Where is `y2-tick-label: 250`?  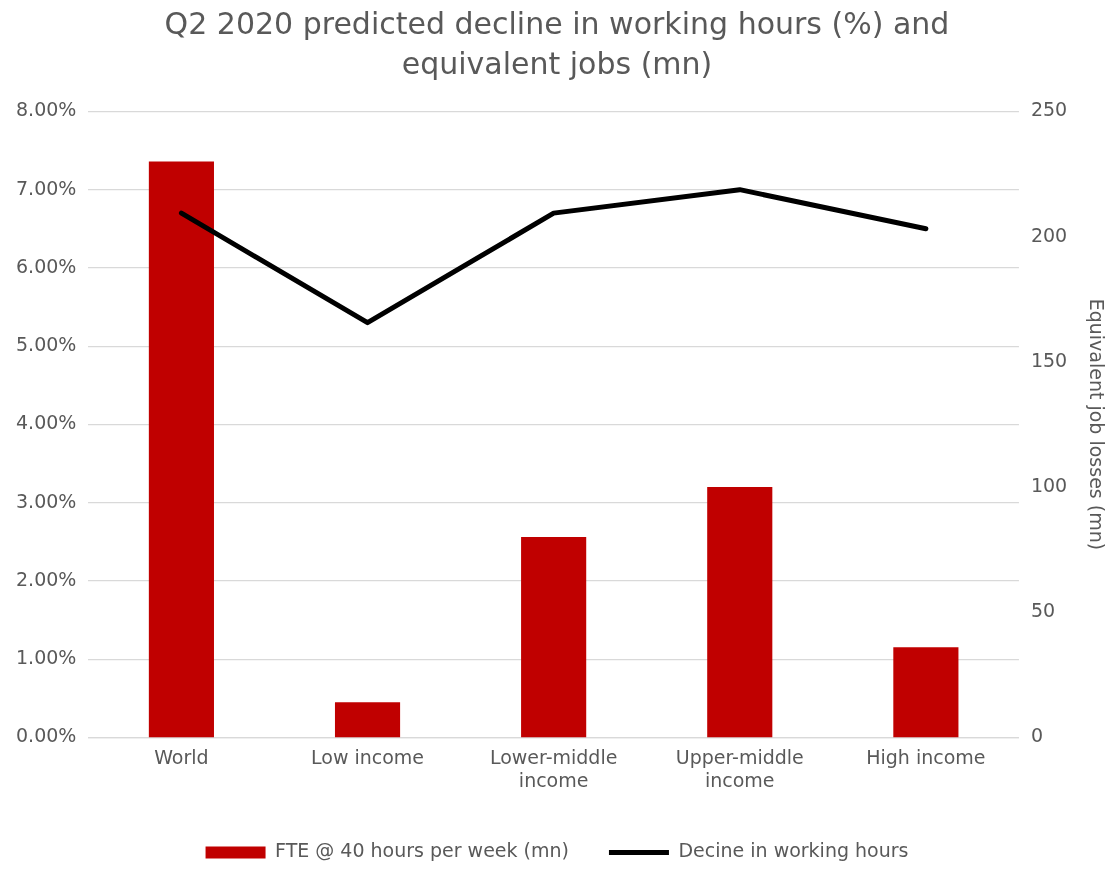 y2-tick-label: 250 is located at coordinates (1049, 109).